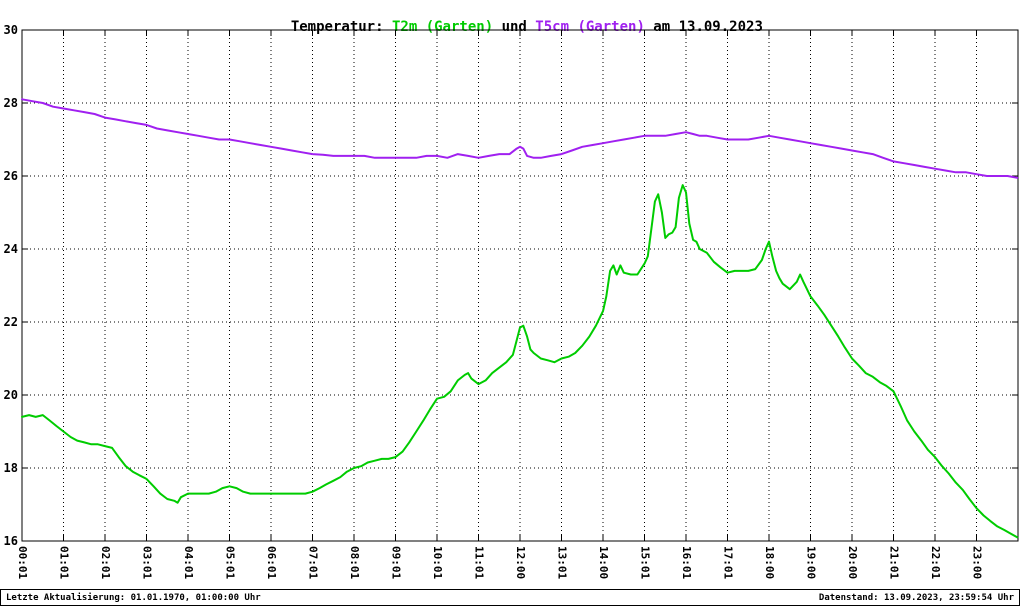  Describe the element at coordinates (520, 562) in the screenshot. I see `x-axis-tick-label: 12:00` at that location.